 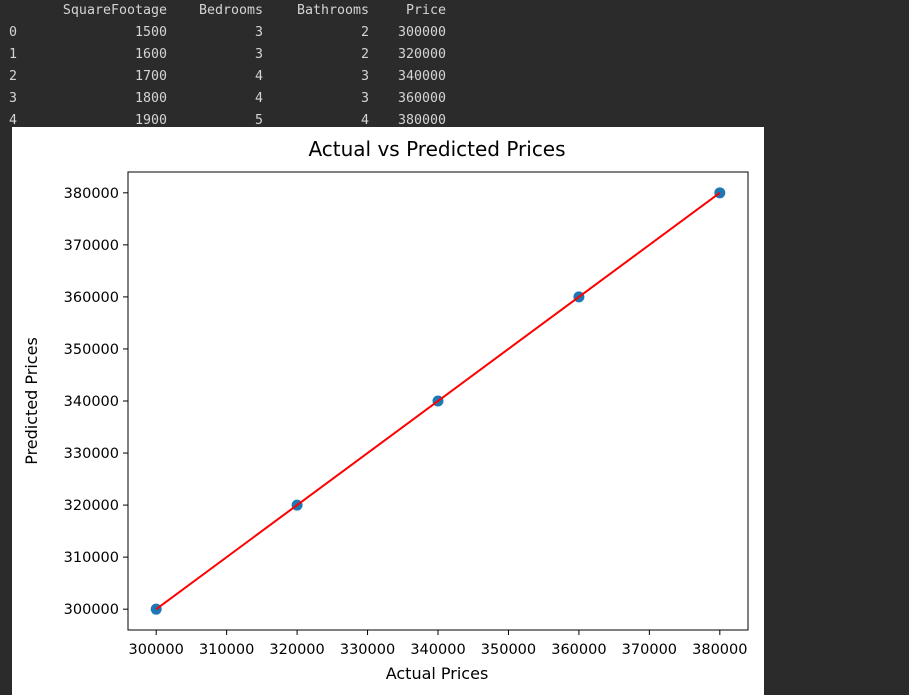 What do you see at coordinates (421, 98) in the screenshot?
I see `cell-price: 360000` at bounding box center [421, 98].